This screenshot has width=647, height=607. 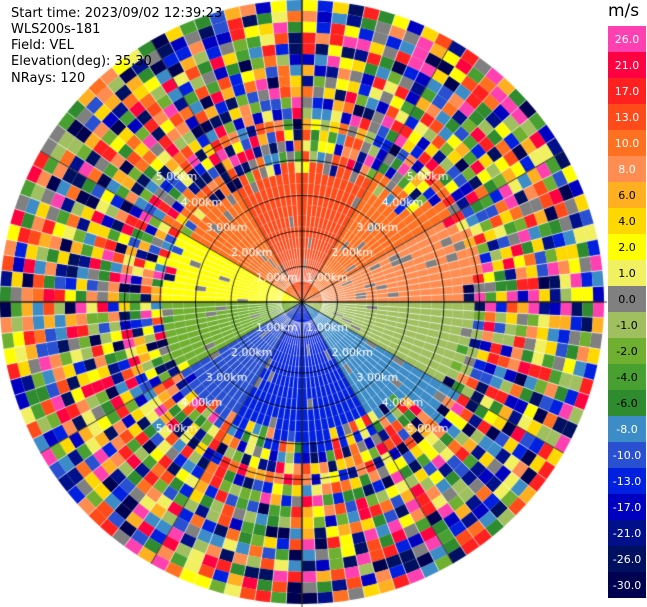 What do you see at coordinates (627, 117) in the screenshot?
I see `colorbar-level: 13.0` at bounding box center [627, 117].